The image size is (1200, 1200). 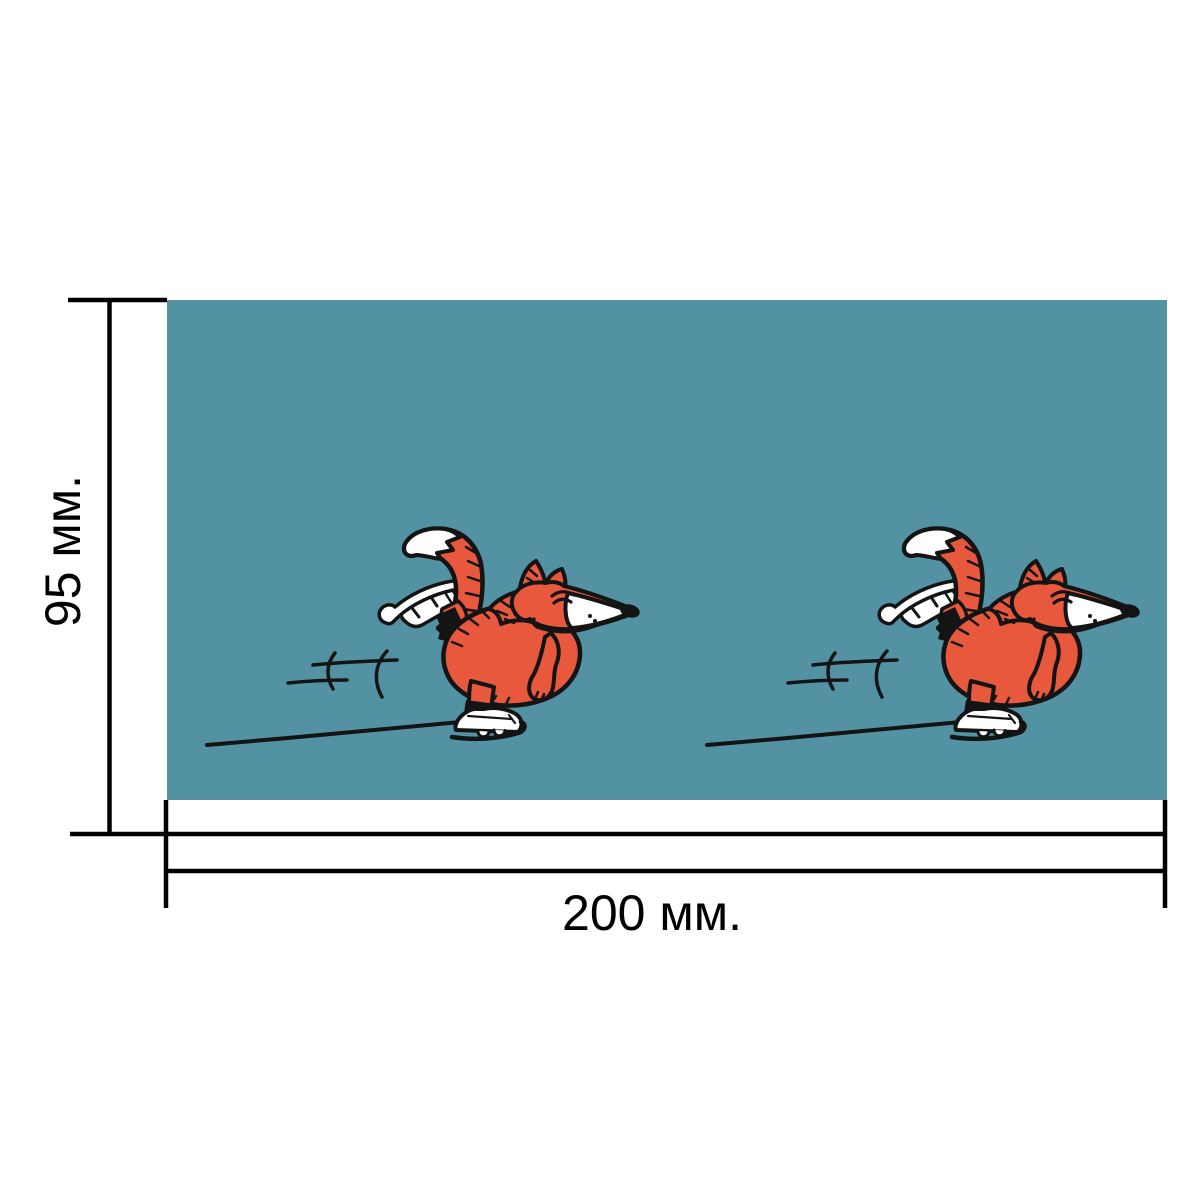 What do you see at coordinates (652, 913) in the screenshot?
I see `width-dimension-label: 200 мм.` at bounding box center [652, 913].